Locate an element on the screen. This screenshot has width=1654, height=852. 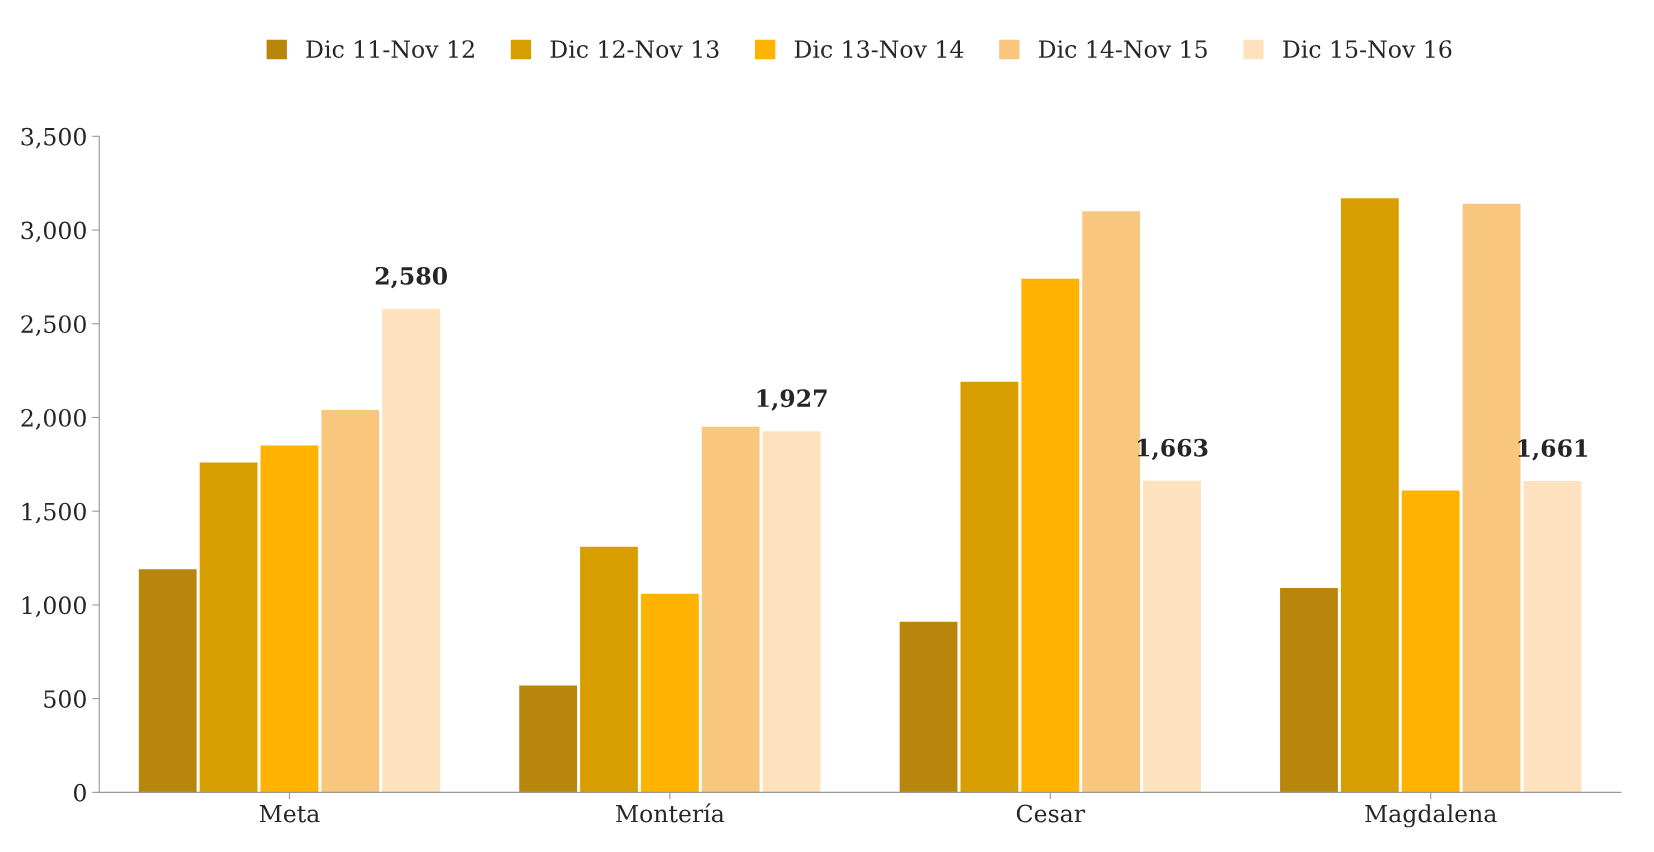
legend-label: Dic 12-Nov 13 is located at coordinates (634, 49).